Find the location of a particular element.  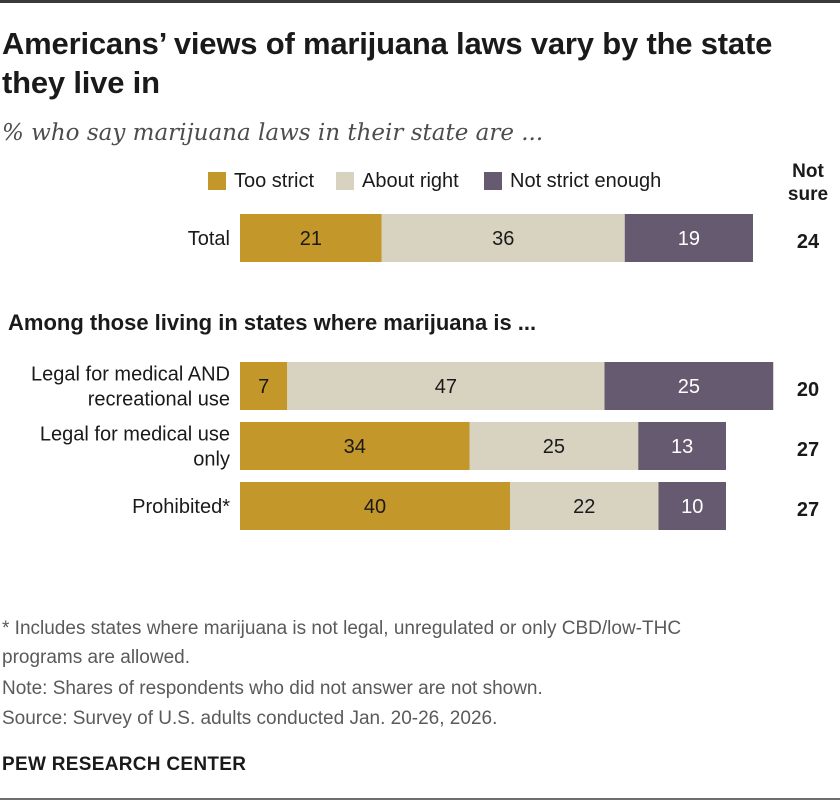

value-label-legal-medical-and-recreational-too-strict: 7 is located at coordinates (263, 387).